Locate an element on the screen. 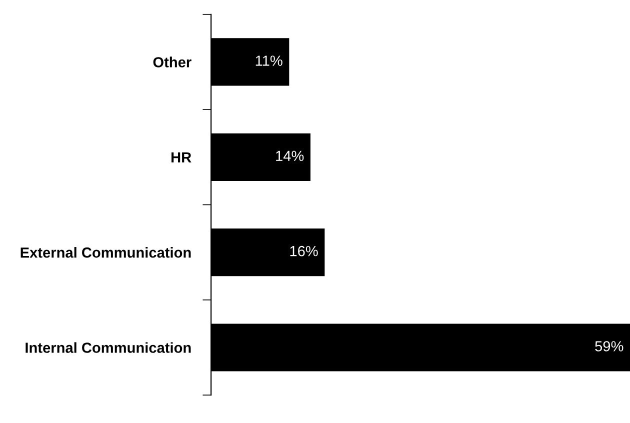 This screenshot has height=423, width=630. data-label: 11% is located at coordinates (269, 61).